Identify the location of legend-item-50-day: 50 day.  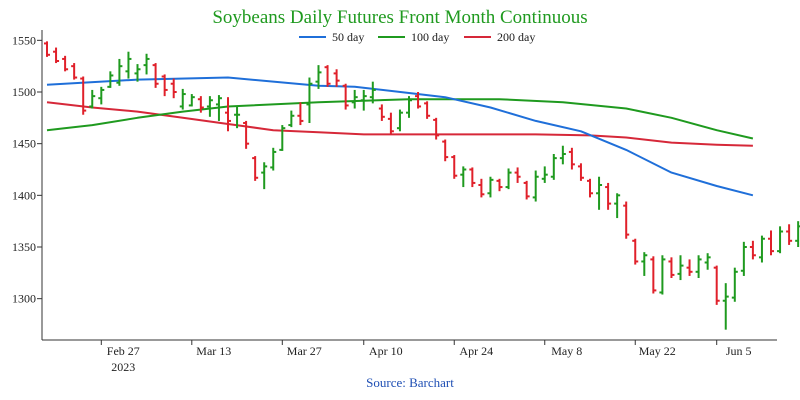
(331, 37).